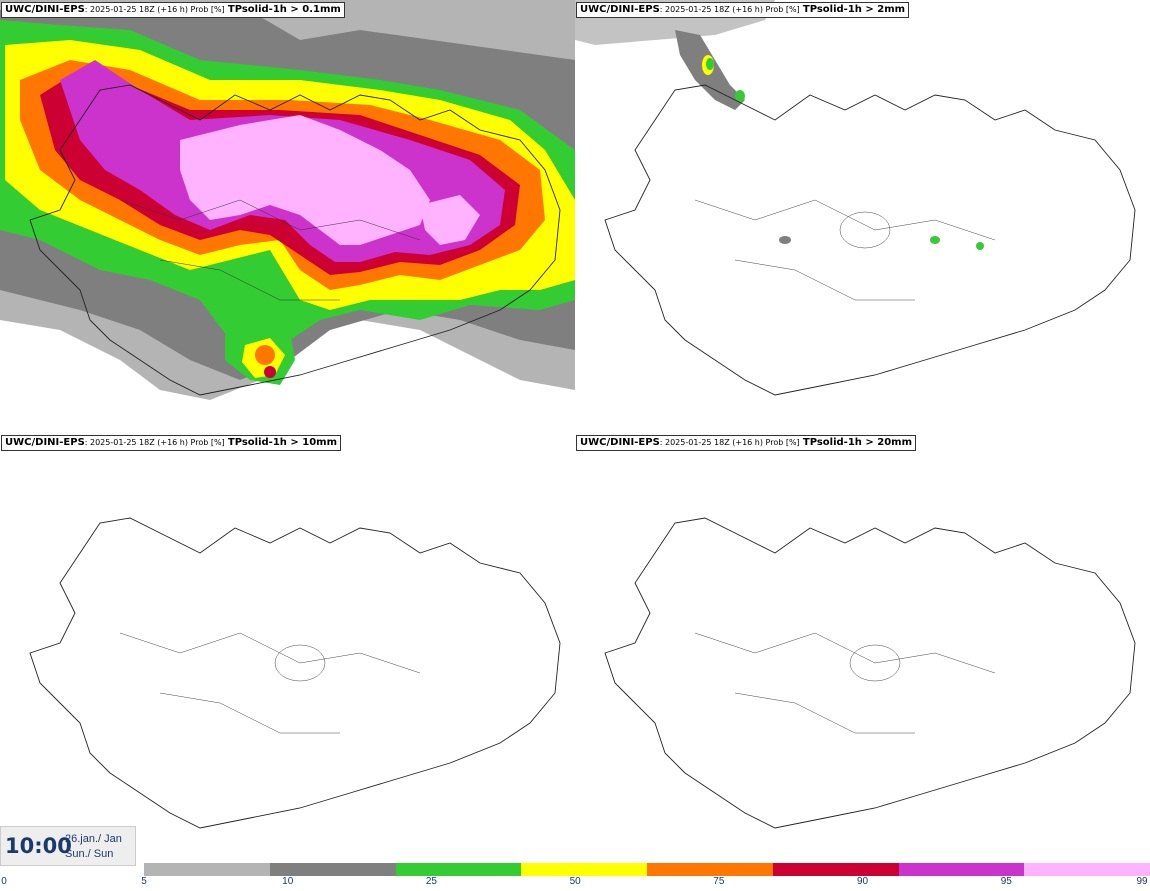 Image resolution: width=1150 pixels, height=891 pixels. What do you see at coordinates (854, 9) in the screenshot?
I see `parameter-label: TPsolid-1h > 2mm` at bounding box center [854, 9].